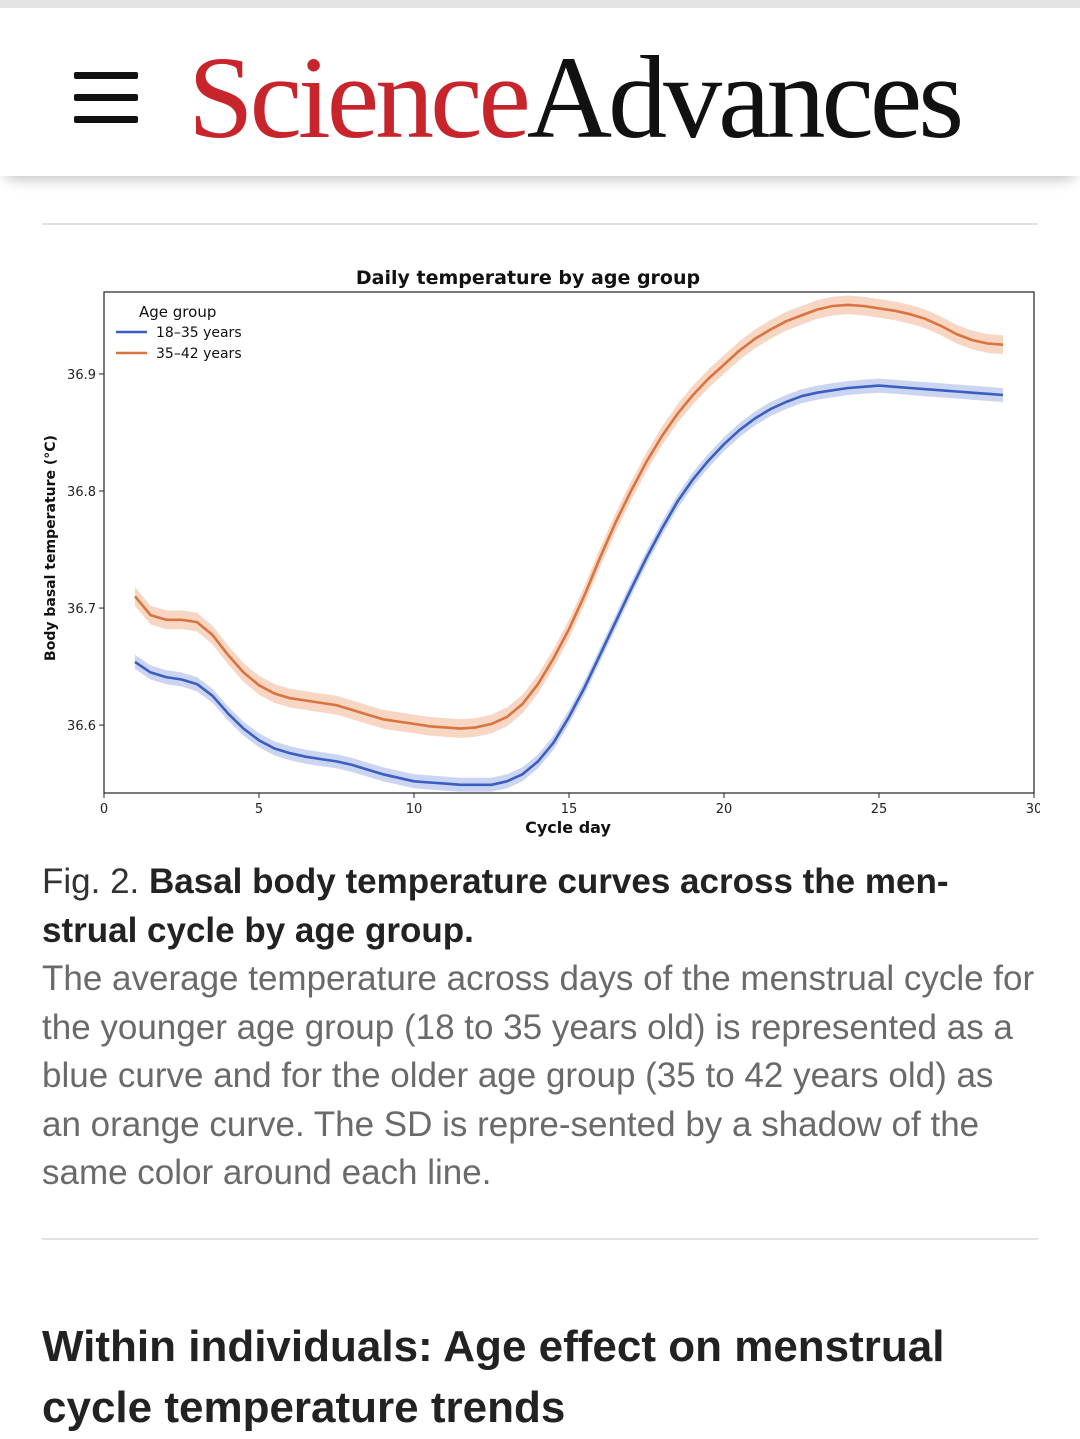 The height and width of the screenshot is (1439, 1080). What do you see at coordinates (177, 312) in the screenshot?
I see `legend-title: Age group` at bounding box center [177, 312].